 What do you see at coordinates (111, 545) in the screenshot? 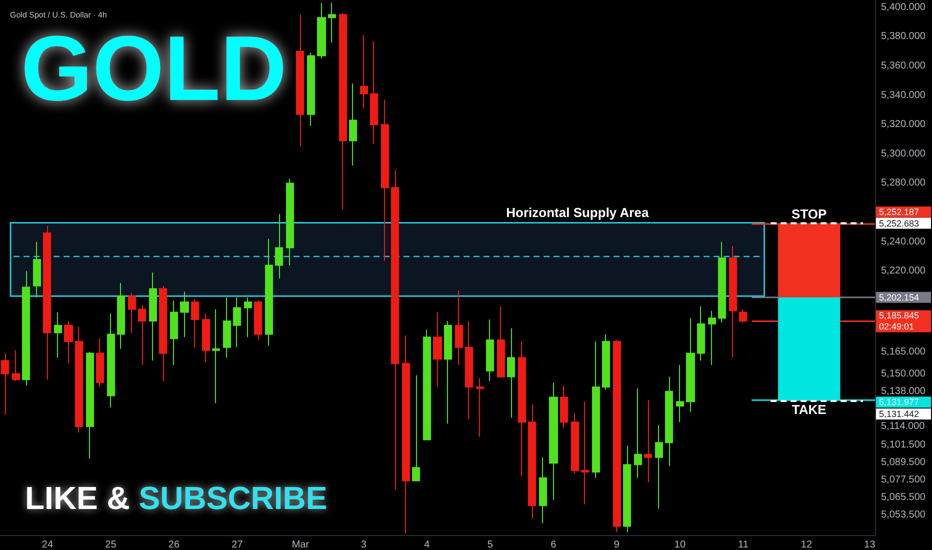
I see `x-tick-label: 25` at bounding box center [111, 545].